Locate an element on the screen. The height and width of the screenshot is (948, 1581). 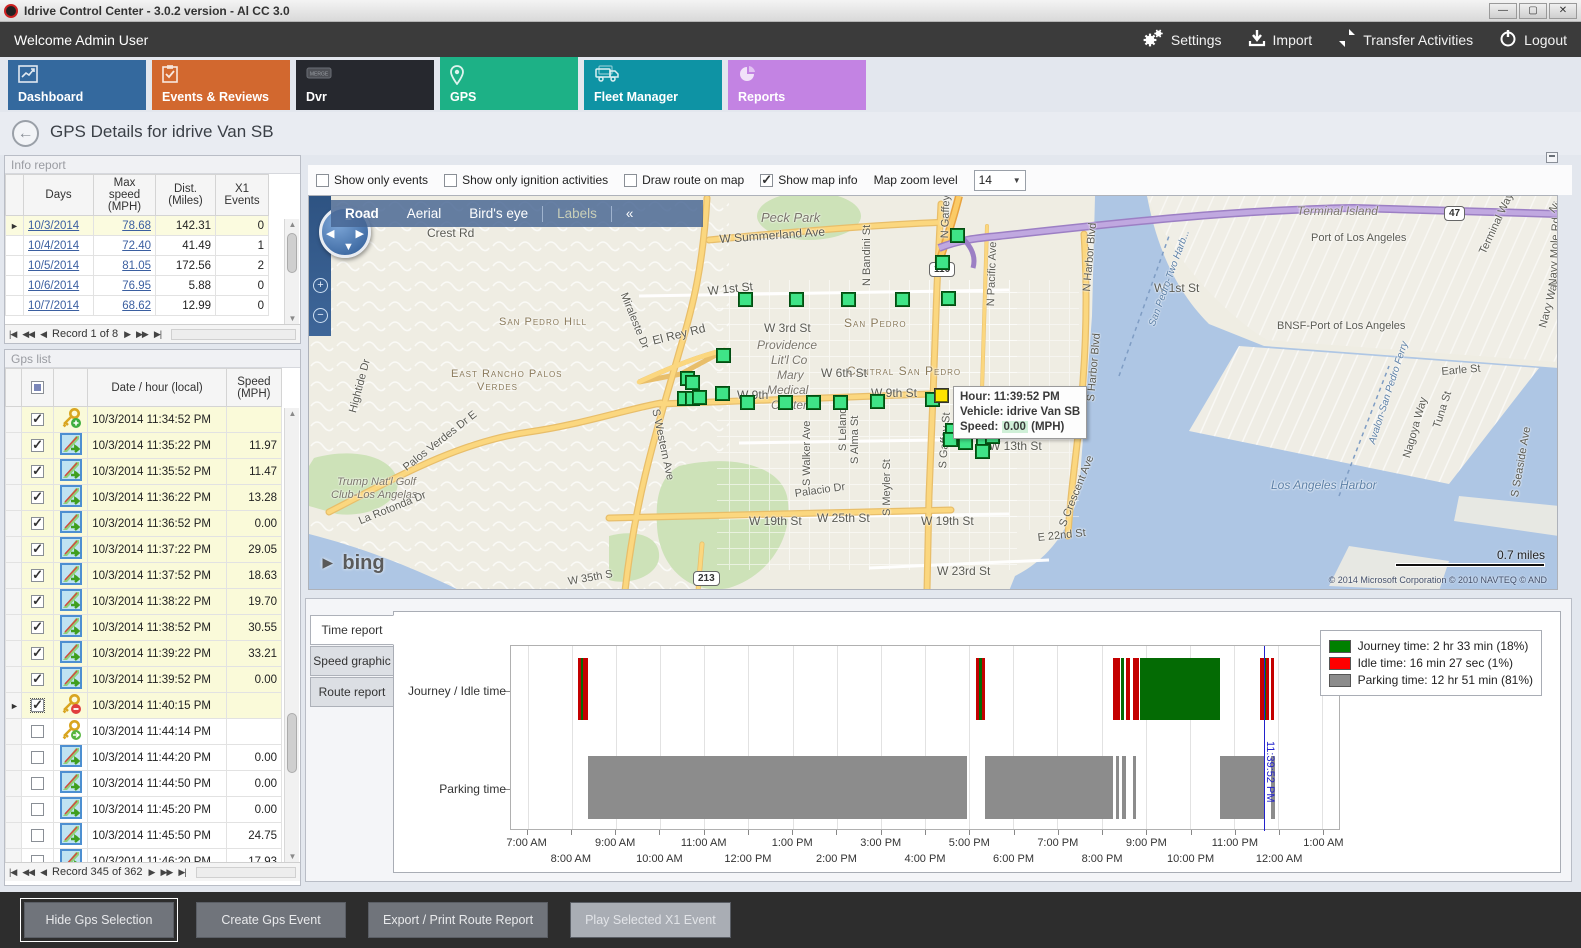
max-speed-link: 76.95 is located at coordinates (136, 285).